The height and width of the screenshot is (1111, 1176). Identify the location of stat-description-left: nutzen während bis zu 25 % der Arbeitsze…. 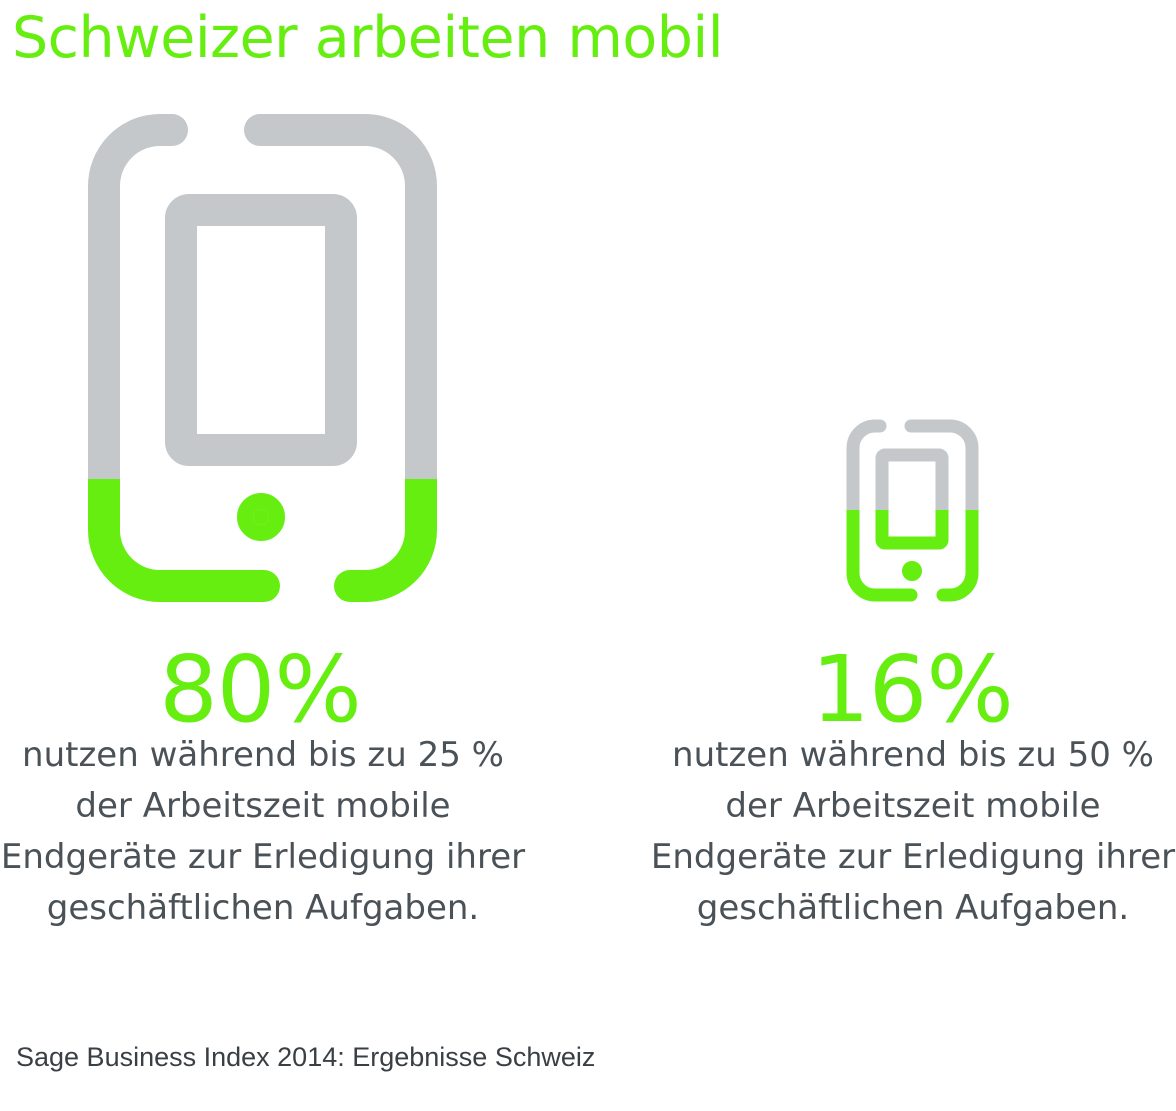
(263, 831).